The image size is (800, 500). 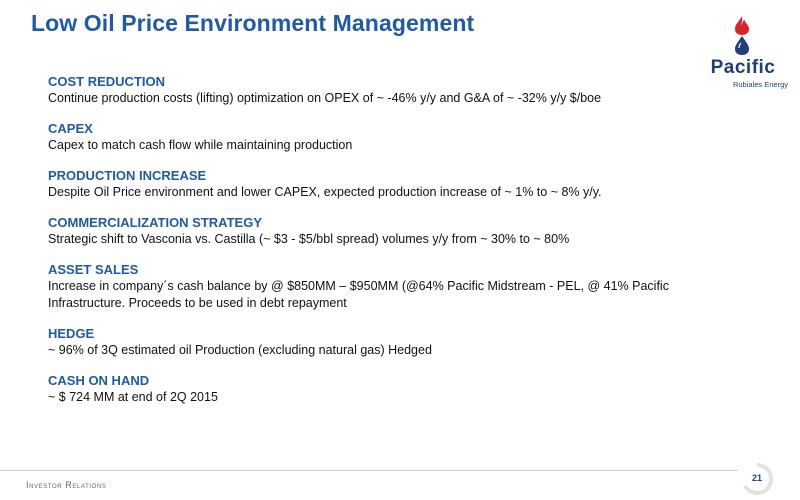 I want to click on section-heading: COST REDUCTION, so click(x=106, y=81).